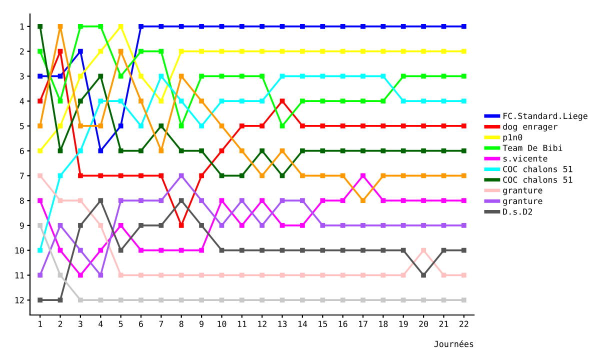 Image resolution: width=600 pixels, height=350 pixels. I want to click on x-tick-label: 4, so click(100, 323).